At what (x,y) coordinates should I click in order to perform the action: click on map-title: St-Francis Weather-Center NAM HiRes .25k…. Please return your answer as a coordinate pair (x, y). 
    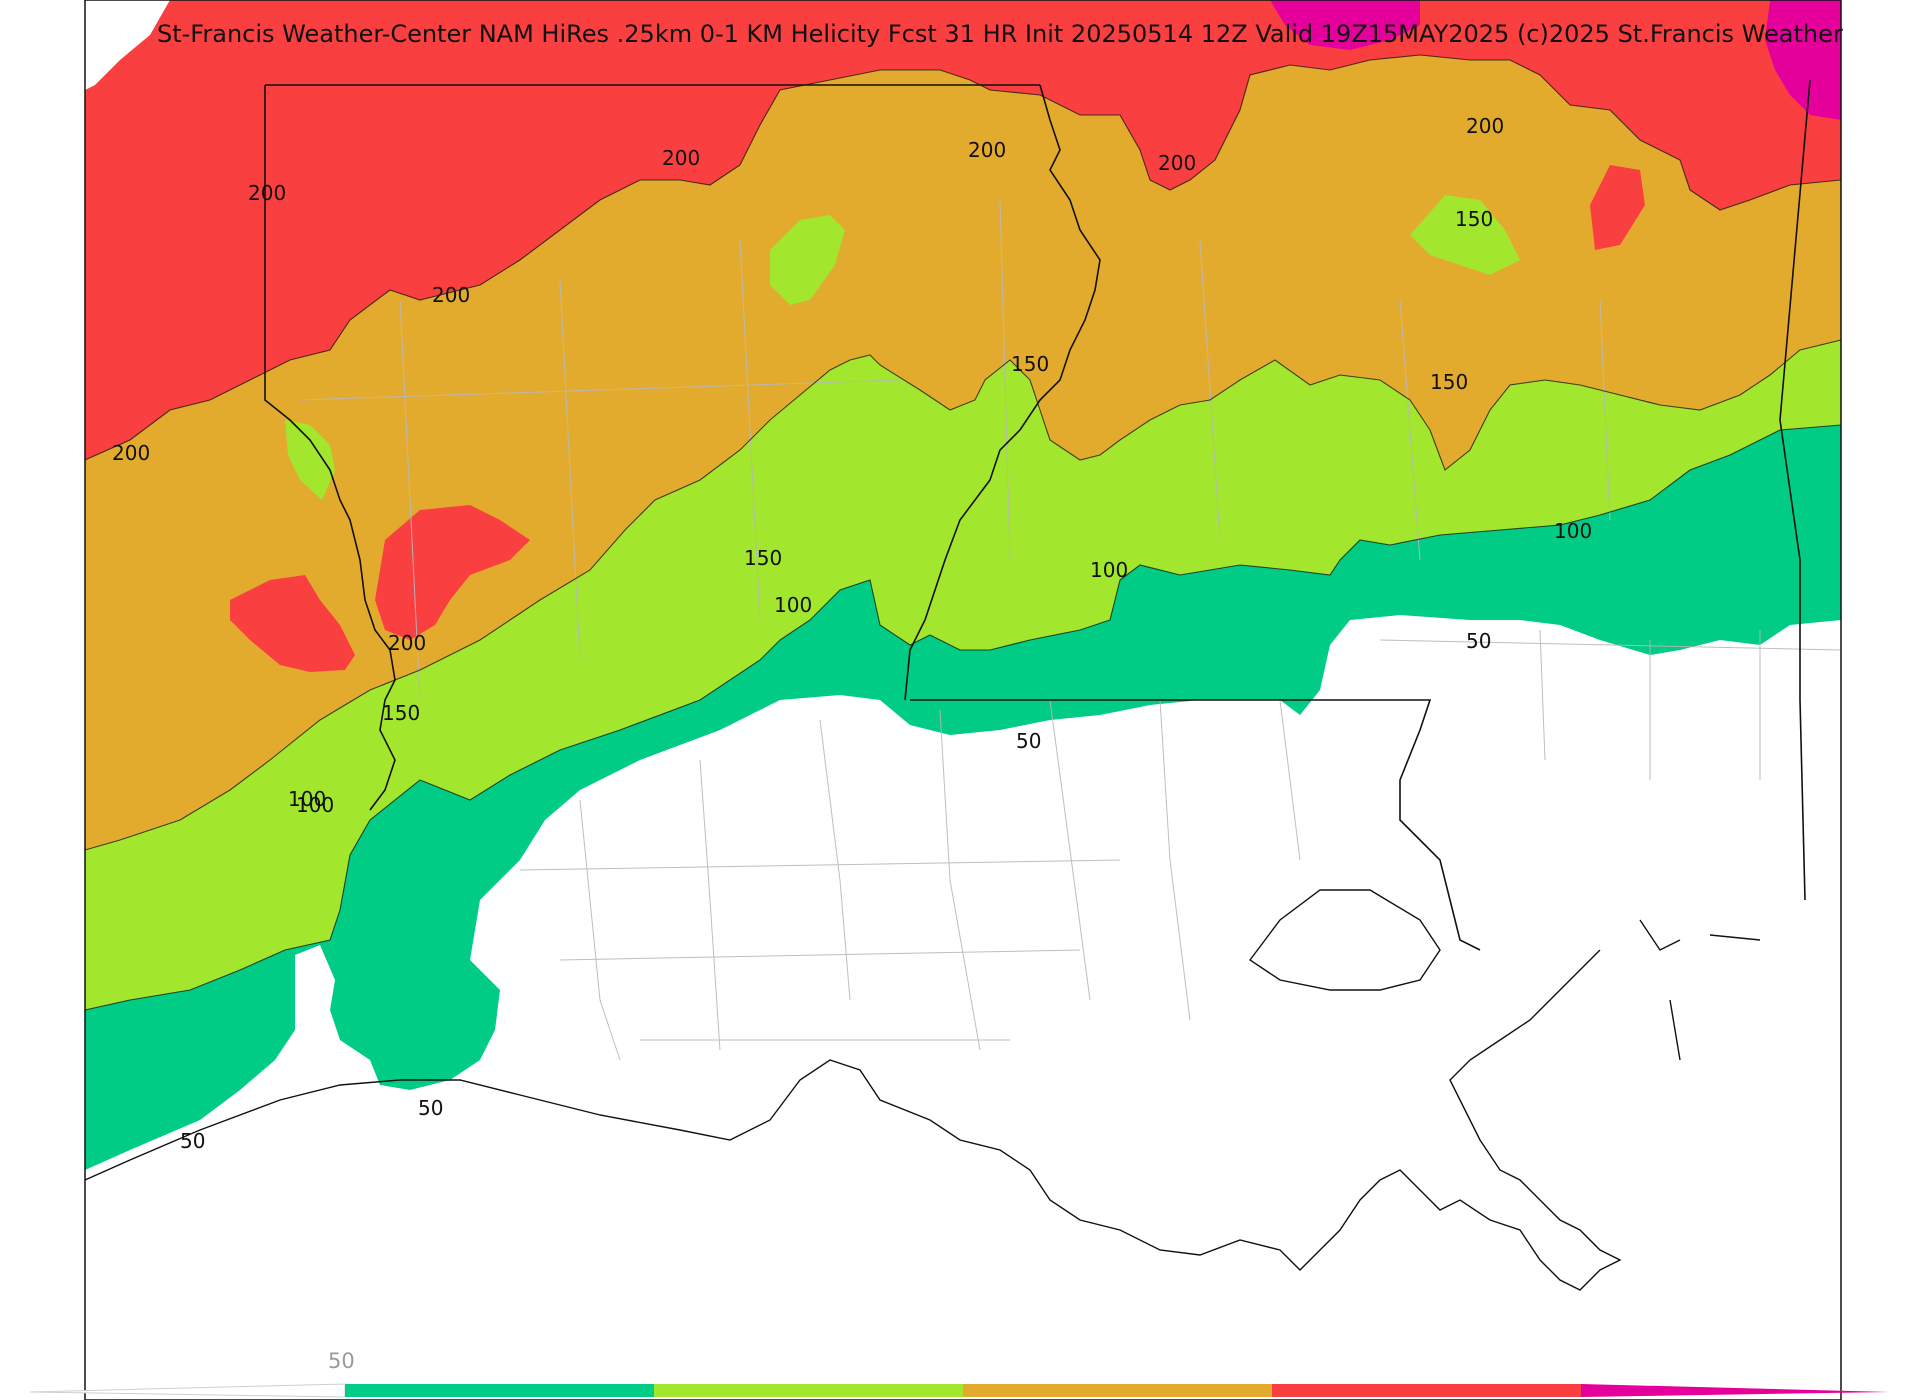
    Looking at the image, I should click on (1000, 34).